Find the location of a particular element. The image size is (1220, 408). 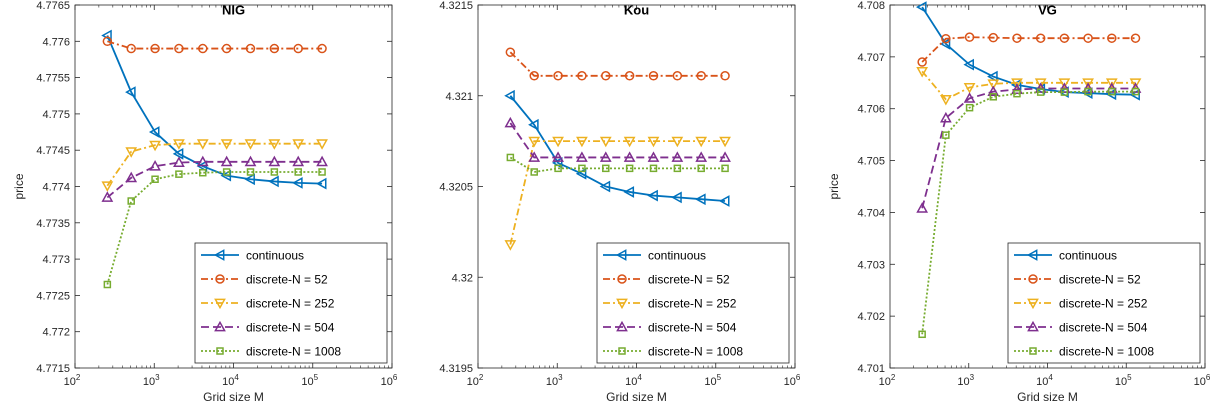

y-tick-label: 4.7765 is located at coordinates (53, 6).